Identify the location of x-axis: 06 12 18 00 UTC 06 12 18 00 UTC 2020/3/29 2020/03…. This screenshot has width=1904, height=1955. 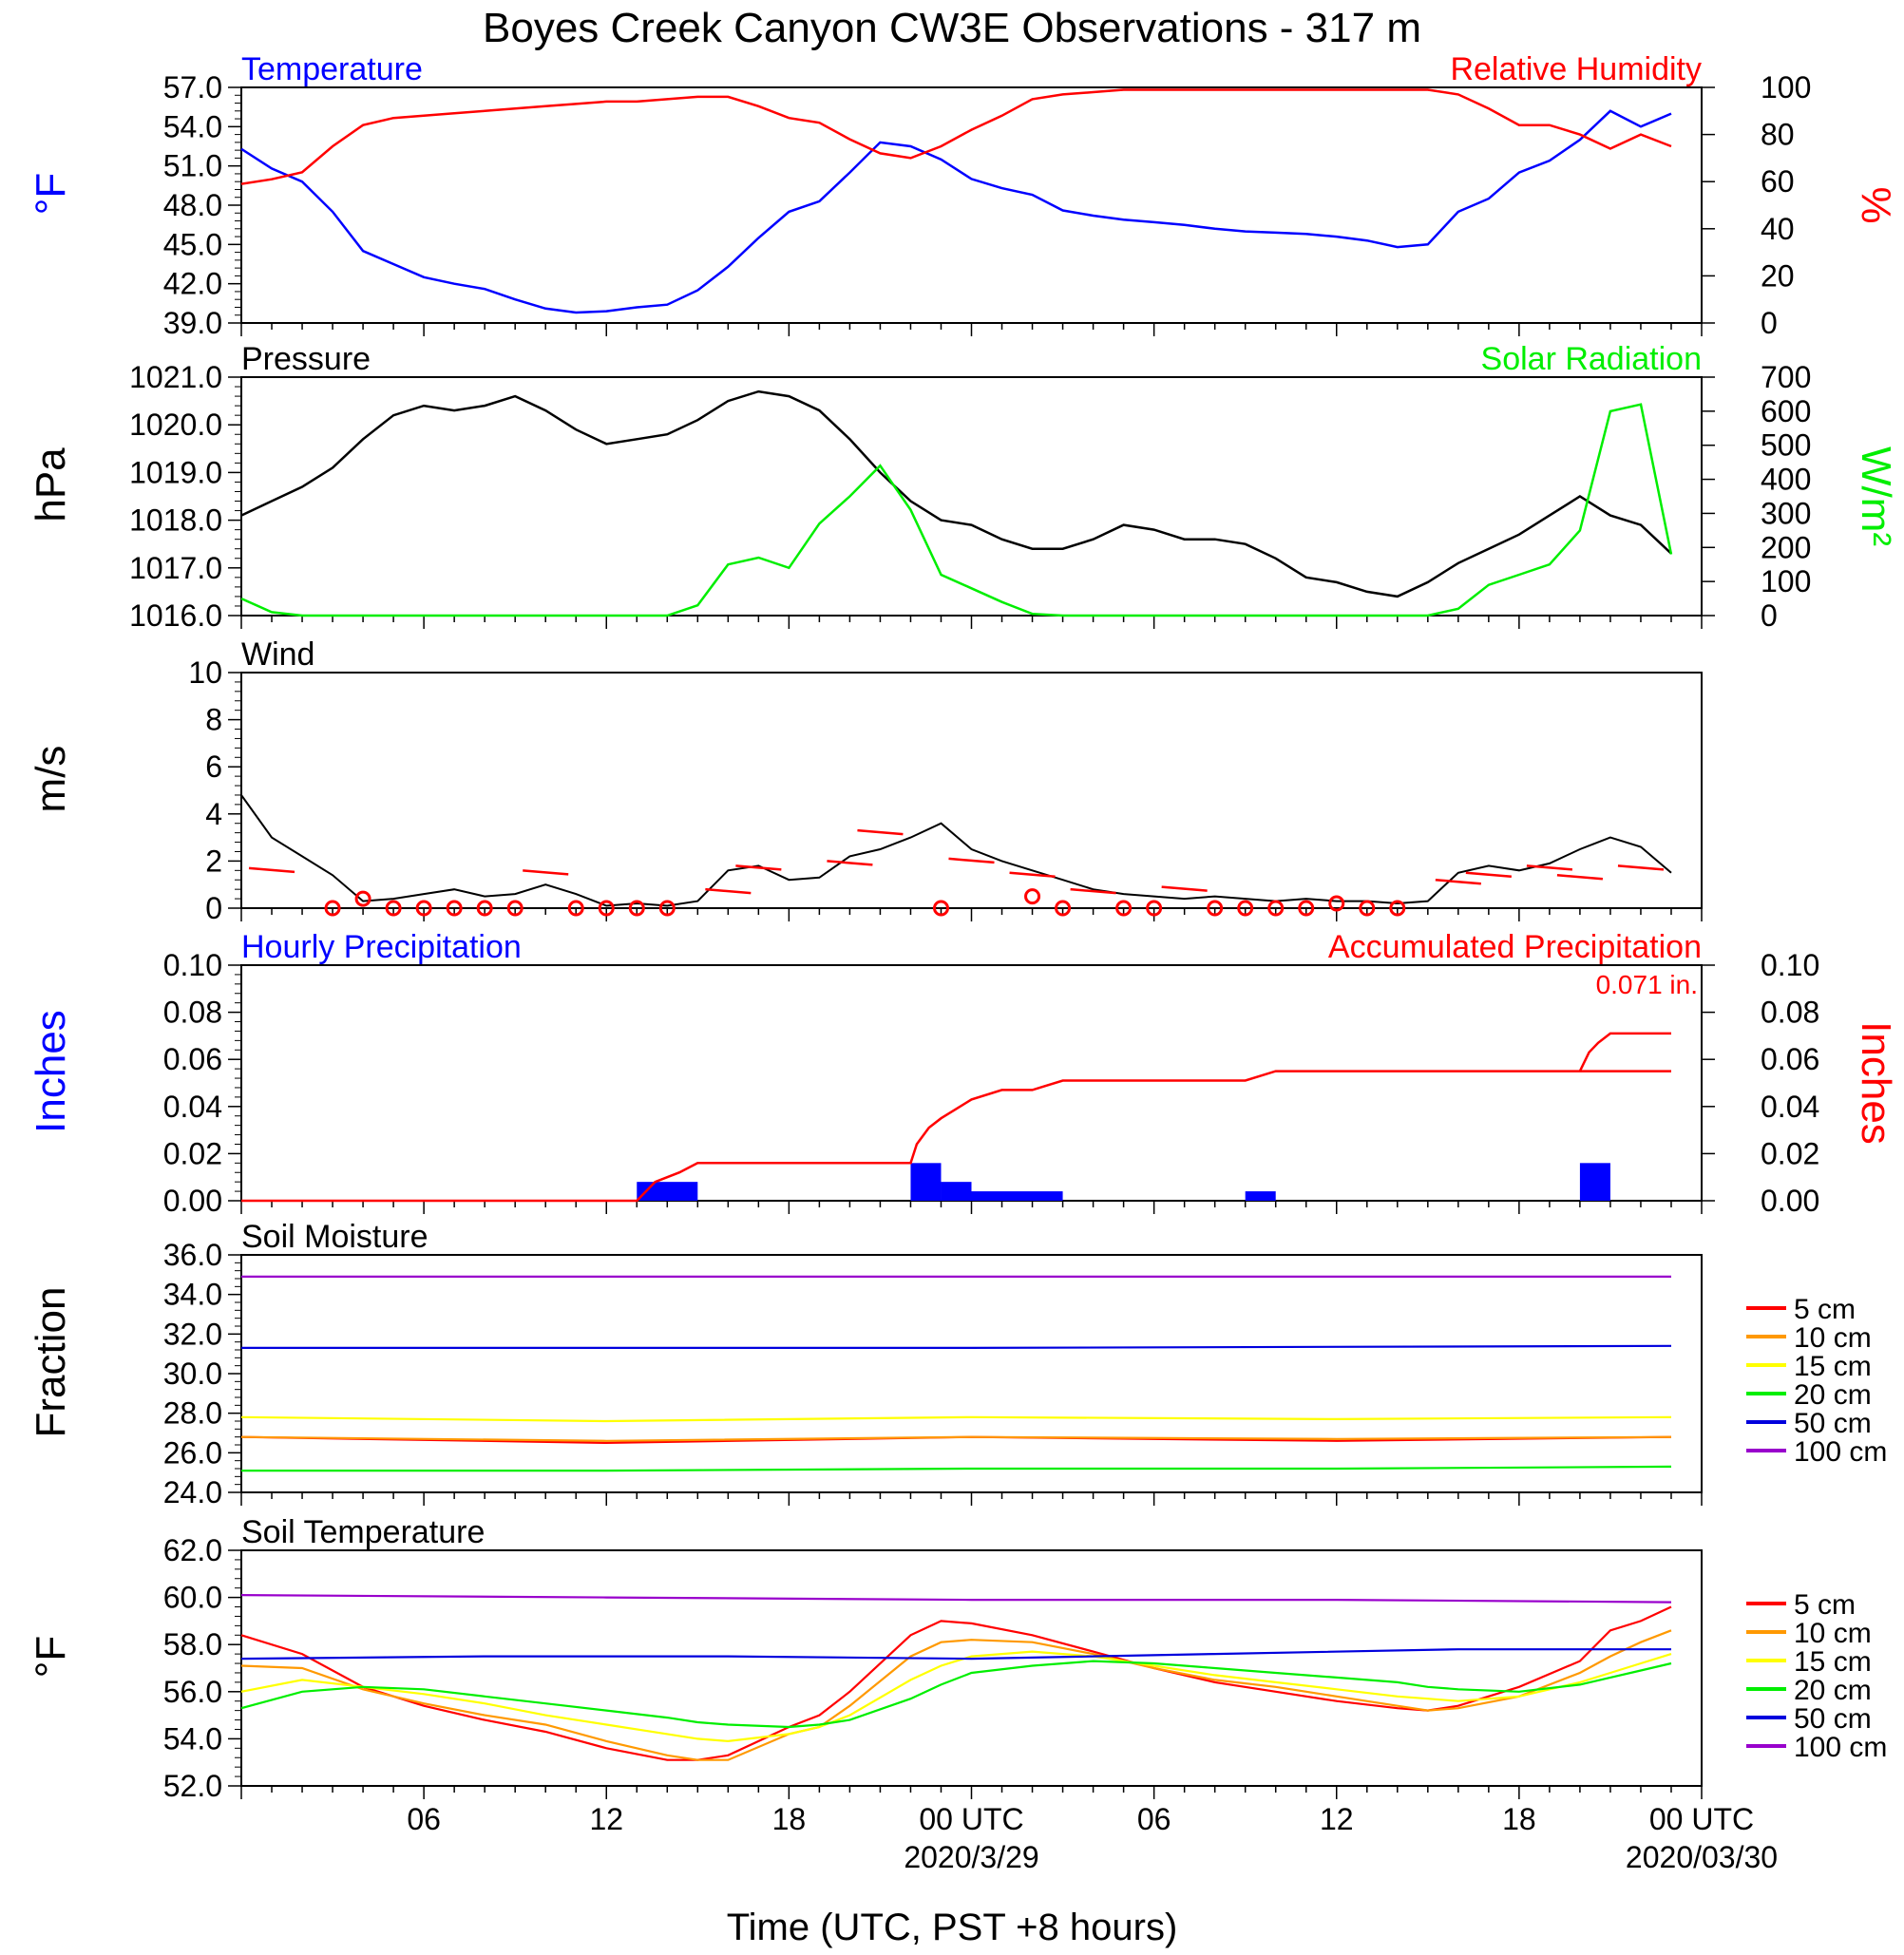
(1093, 1838).